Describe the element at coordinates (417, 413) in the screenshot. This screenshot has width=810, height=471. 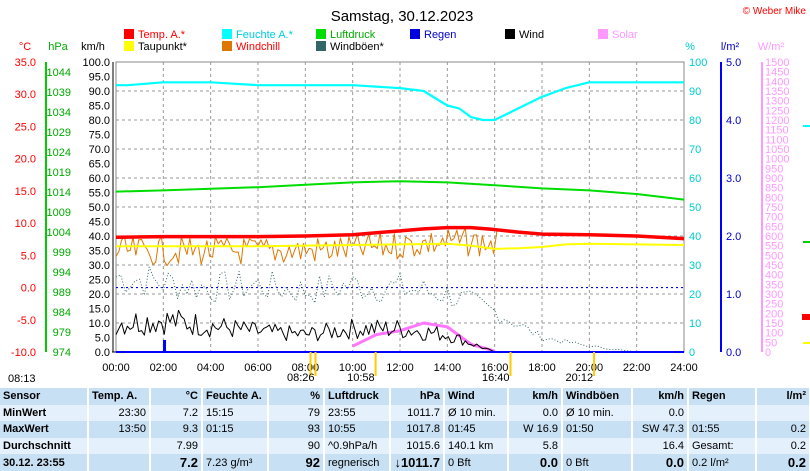
I see `table-cell: 1011.7` at that location.